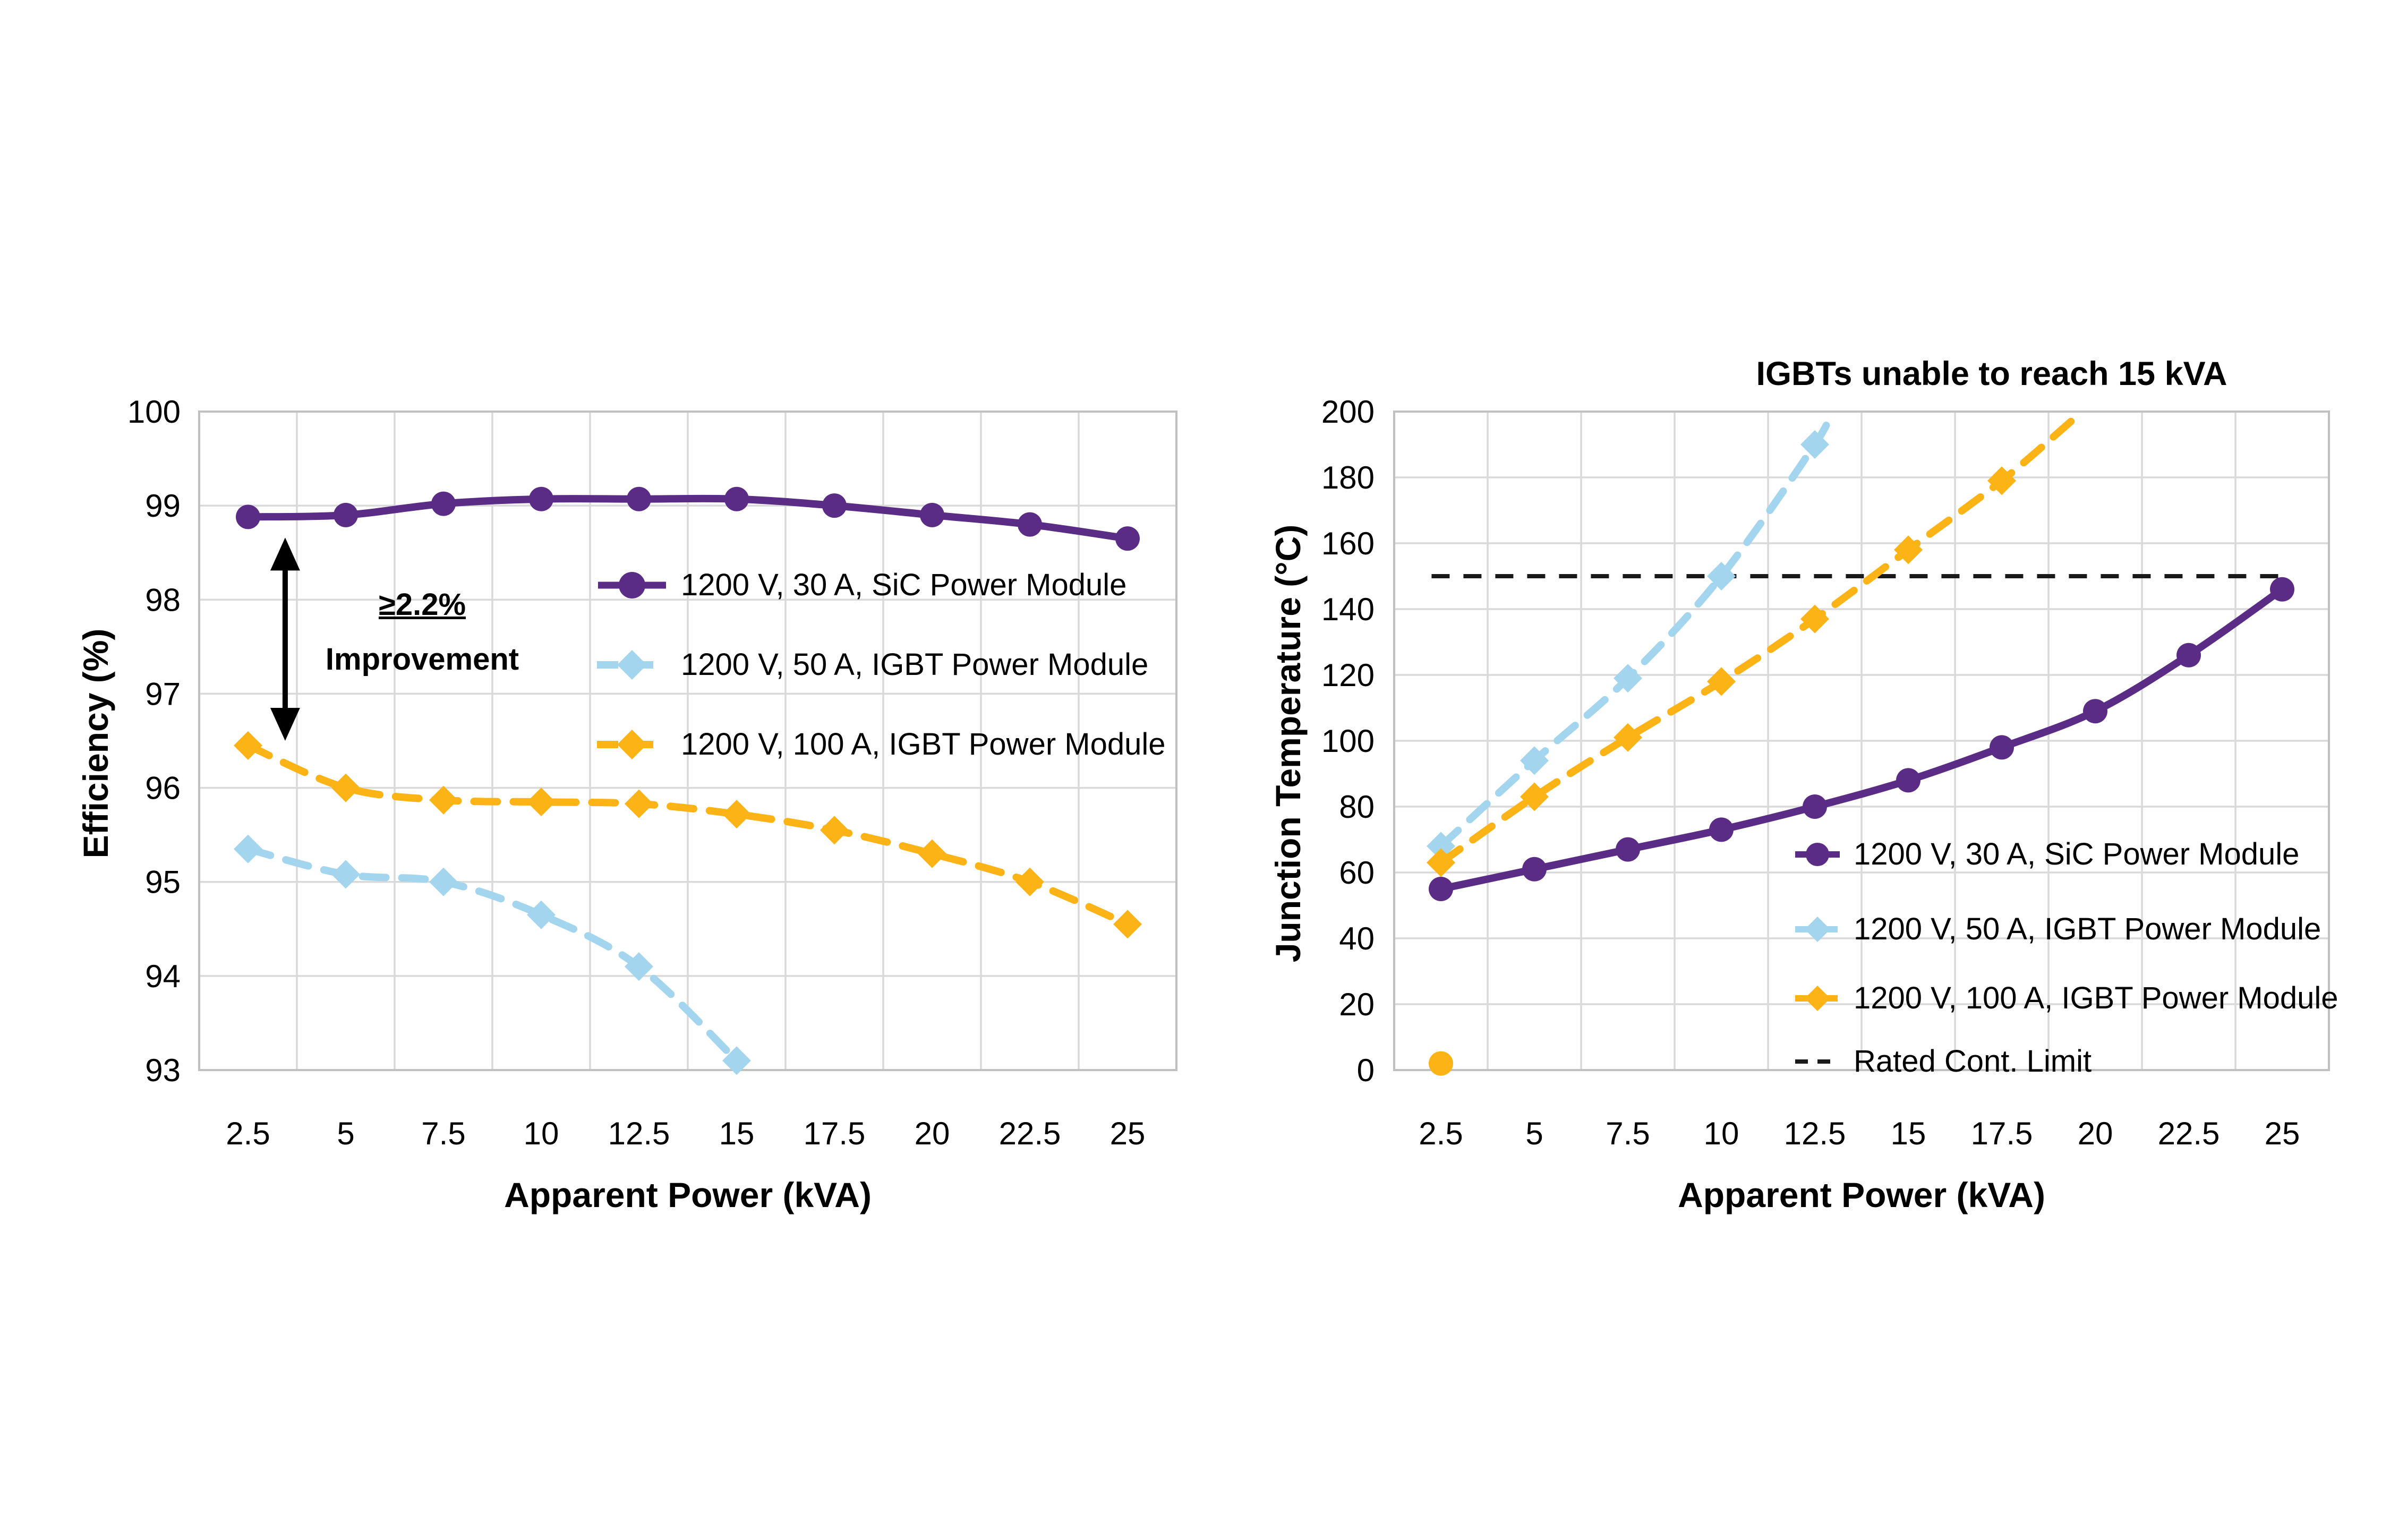 This screenshot has height=1540, width=2390. Describe the element at coordinates (163, 694) in the screenshot. I see `y-tick-label: 97` at that location.